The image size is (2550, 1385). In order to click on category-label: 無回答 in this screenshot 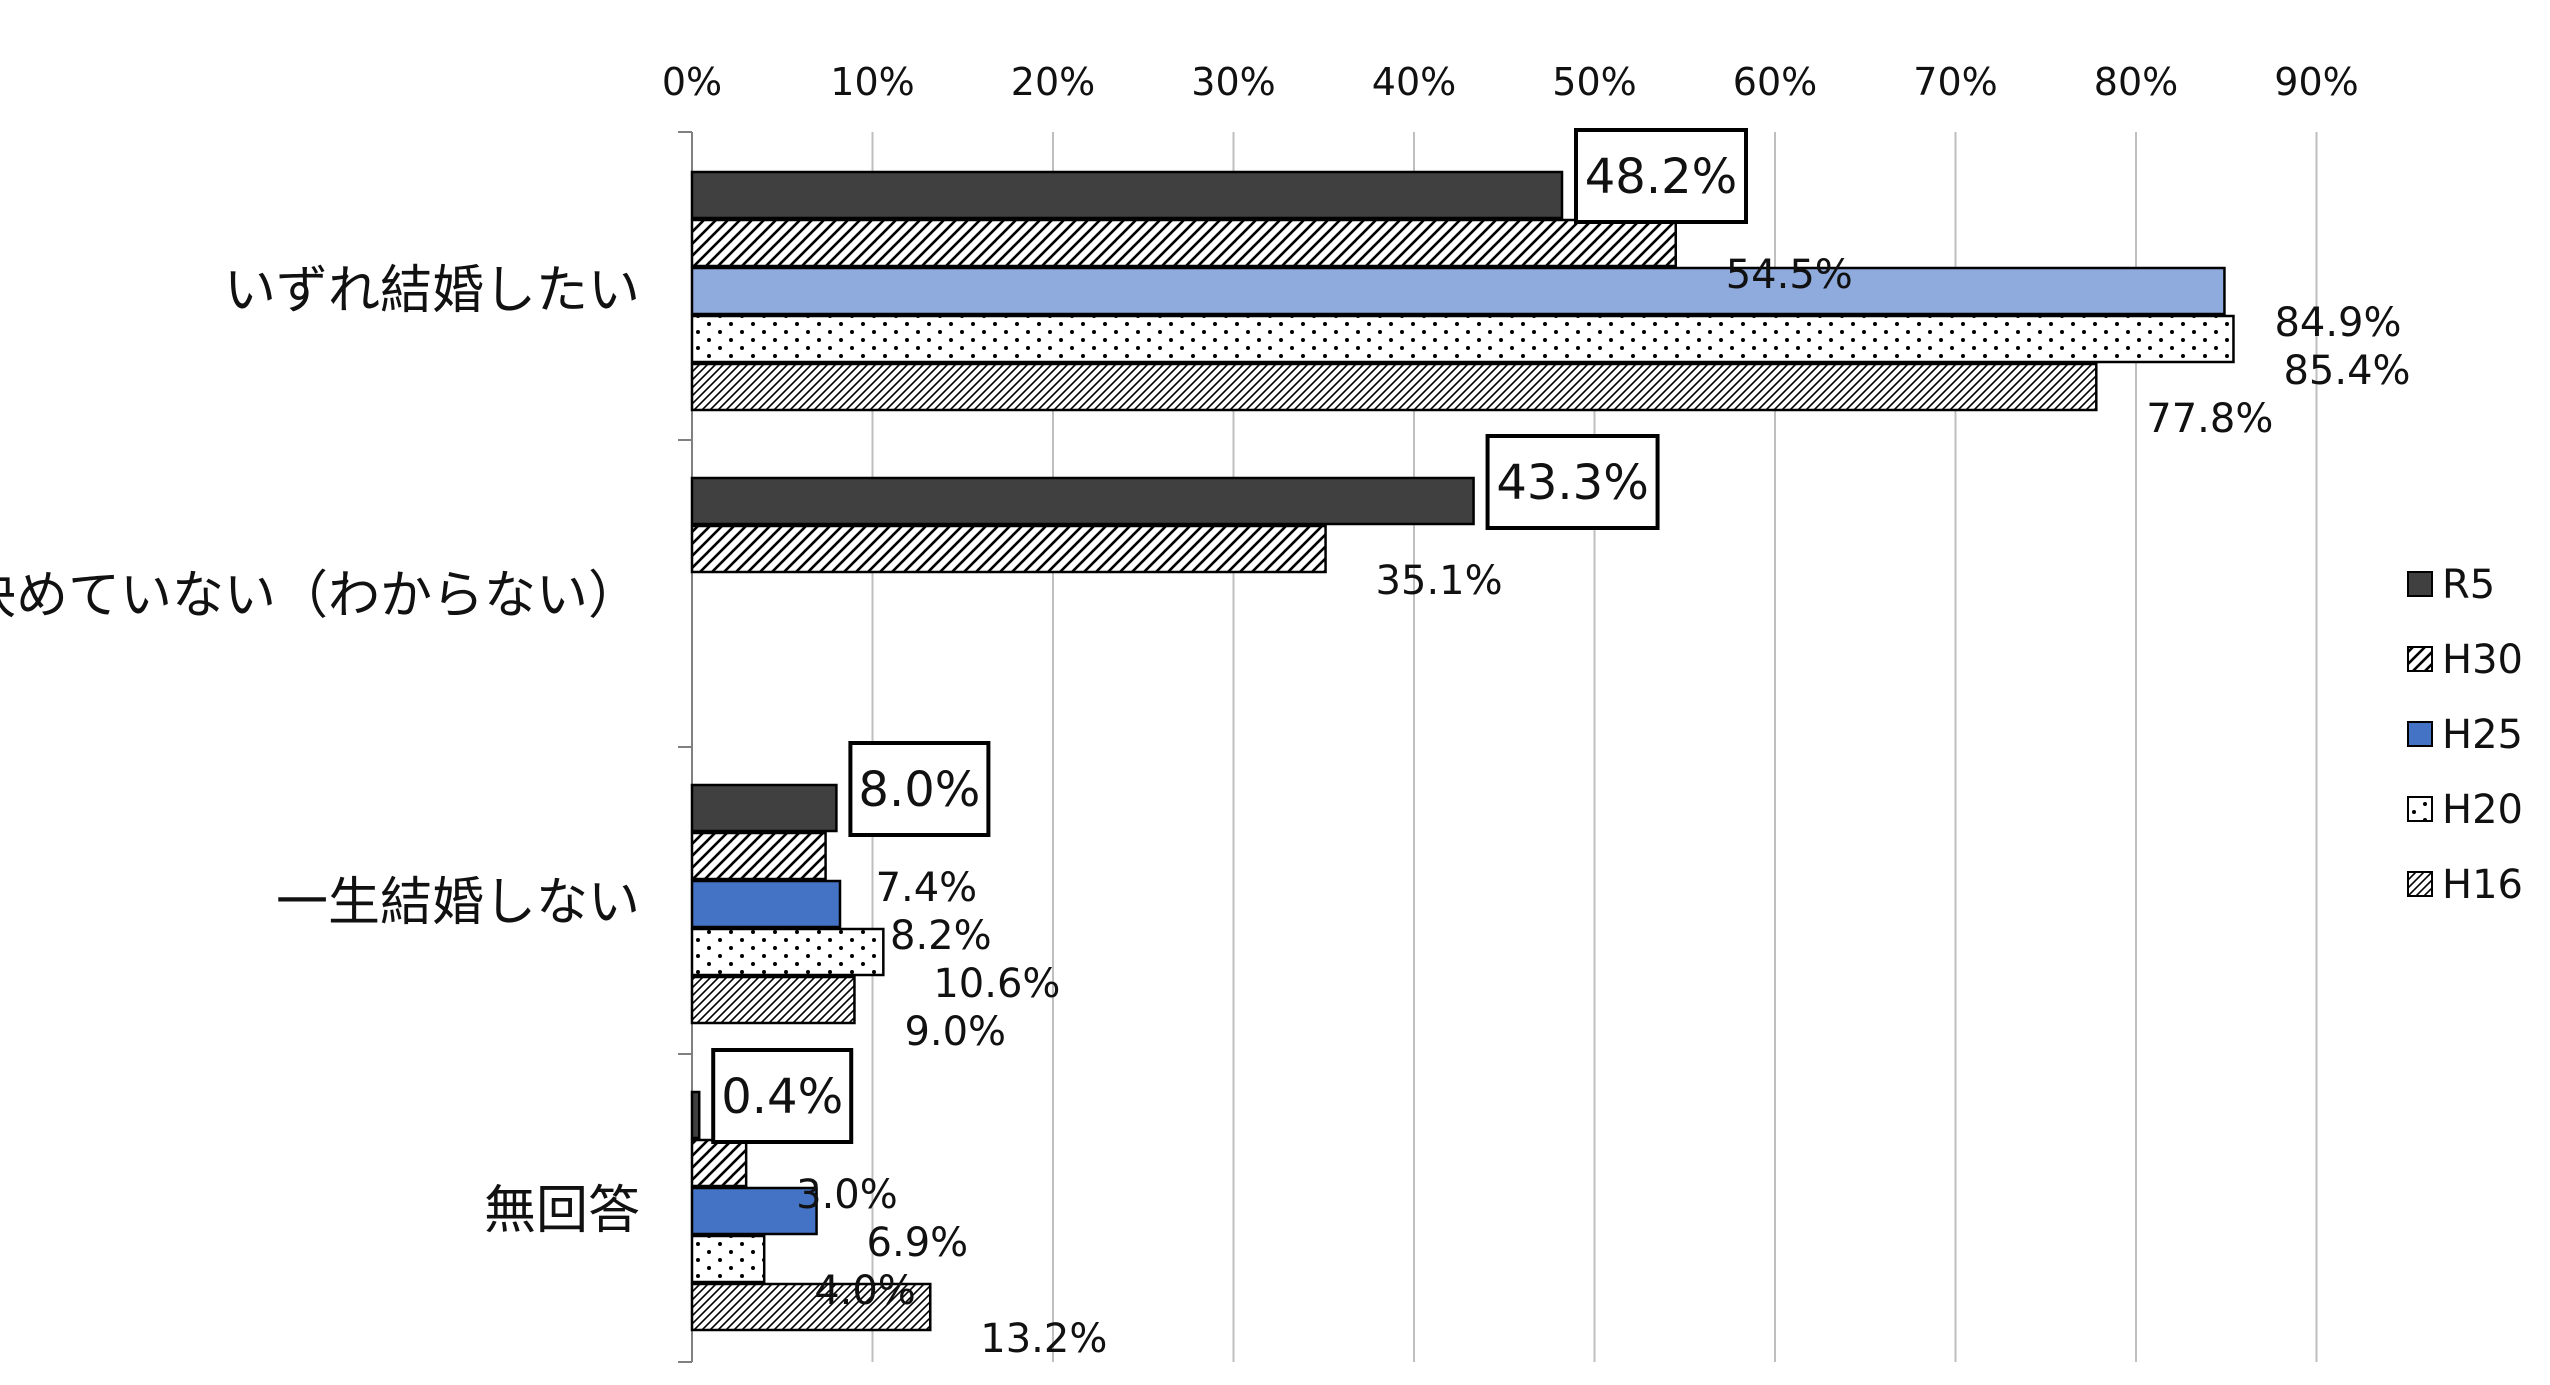, I will do `click(562, 1211)`.